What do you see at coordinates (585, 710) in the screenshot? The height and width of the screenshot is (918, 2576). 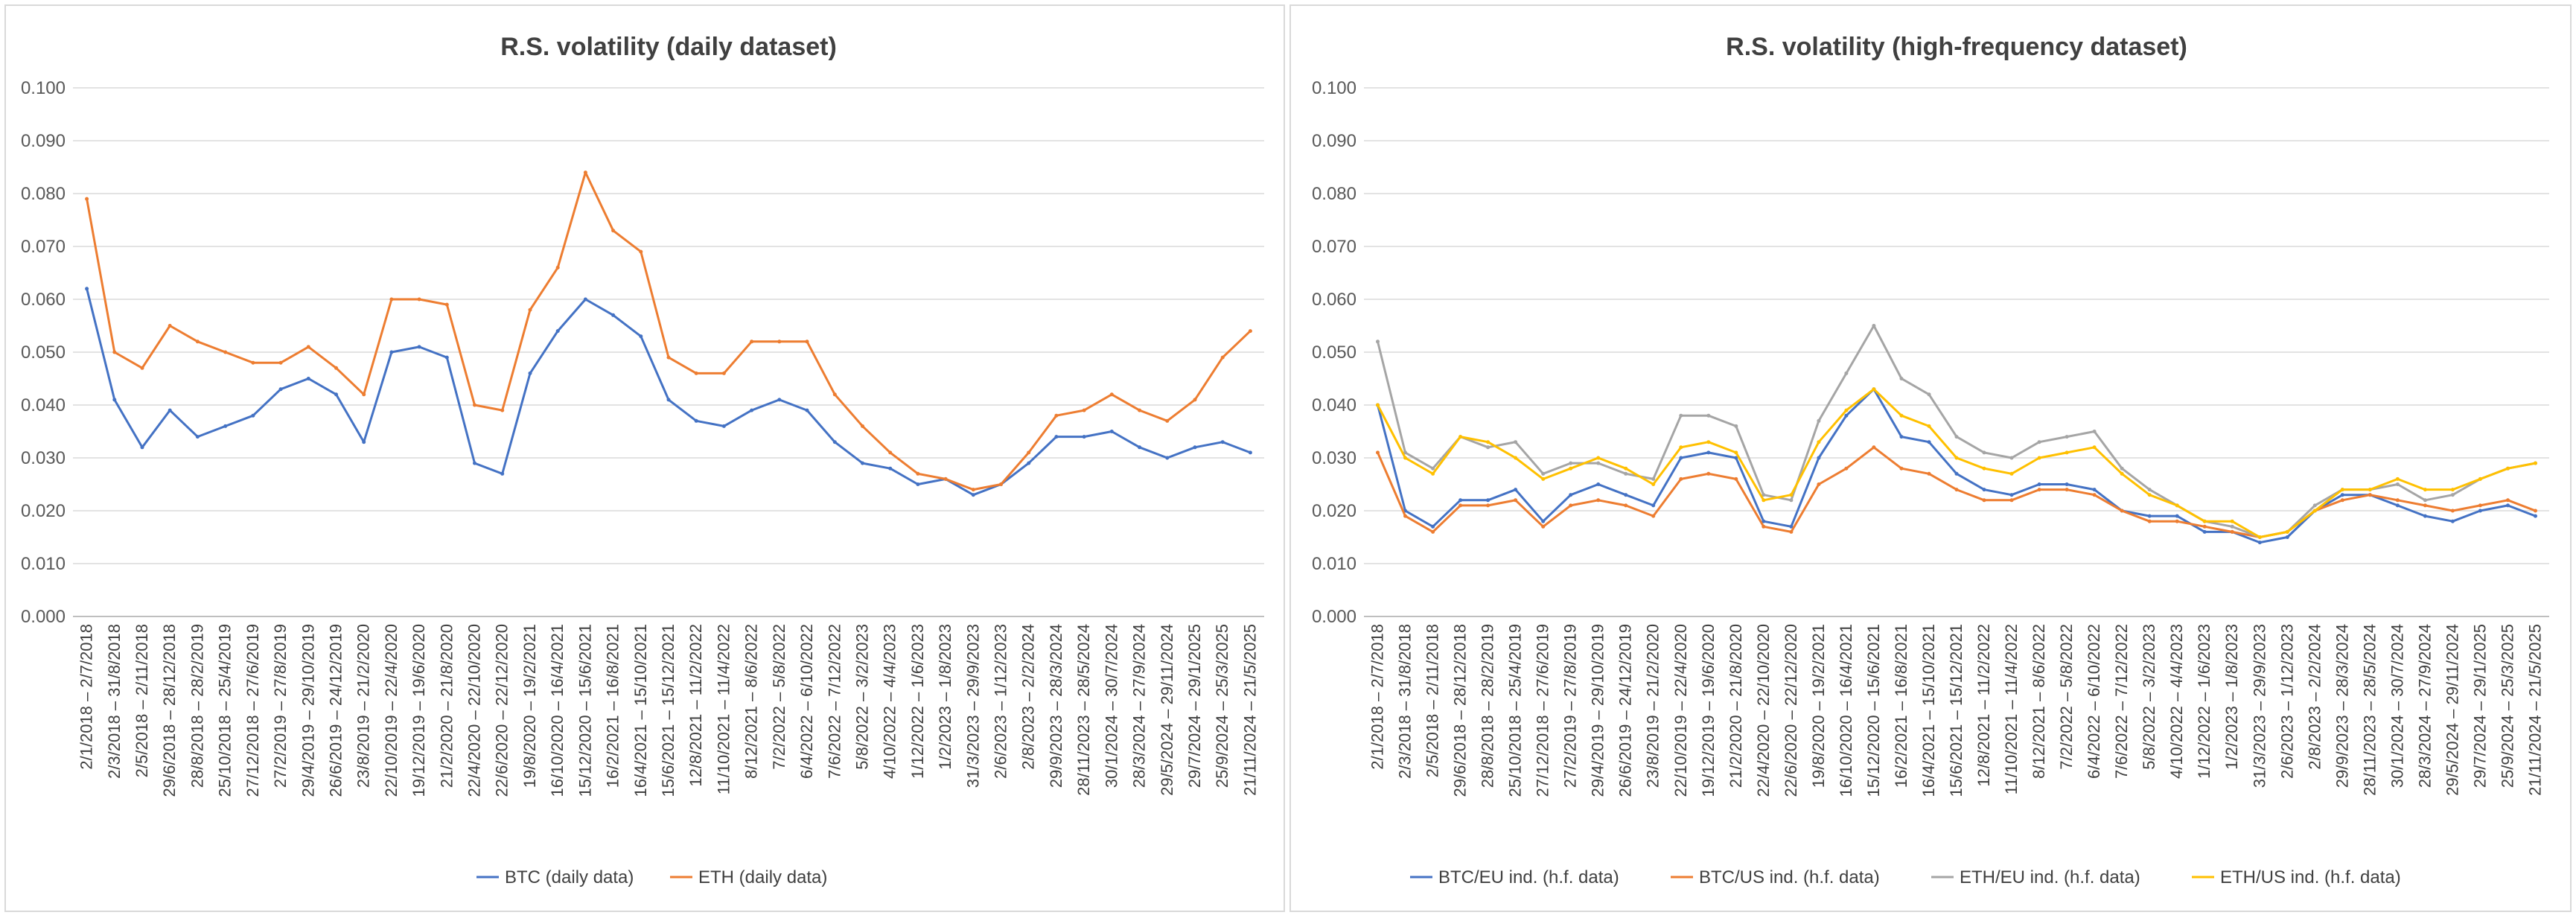 I see `x-tick-label: 15/12/2020 – 15/6/2021` at bounding box center [585, 710].